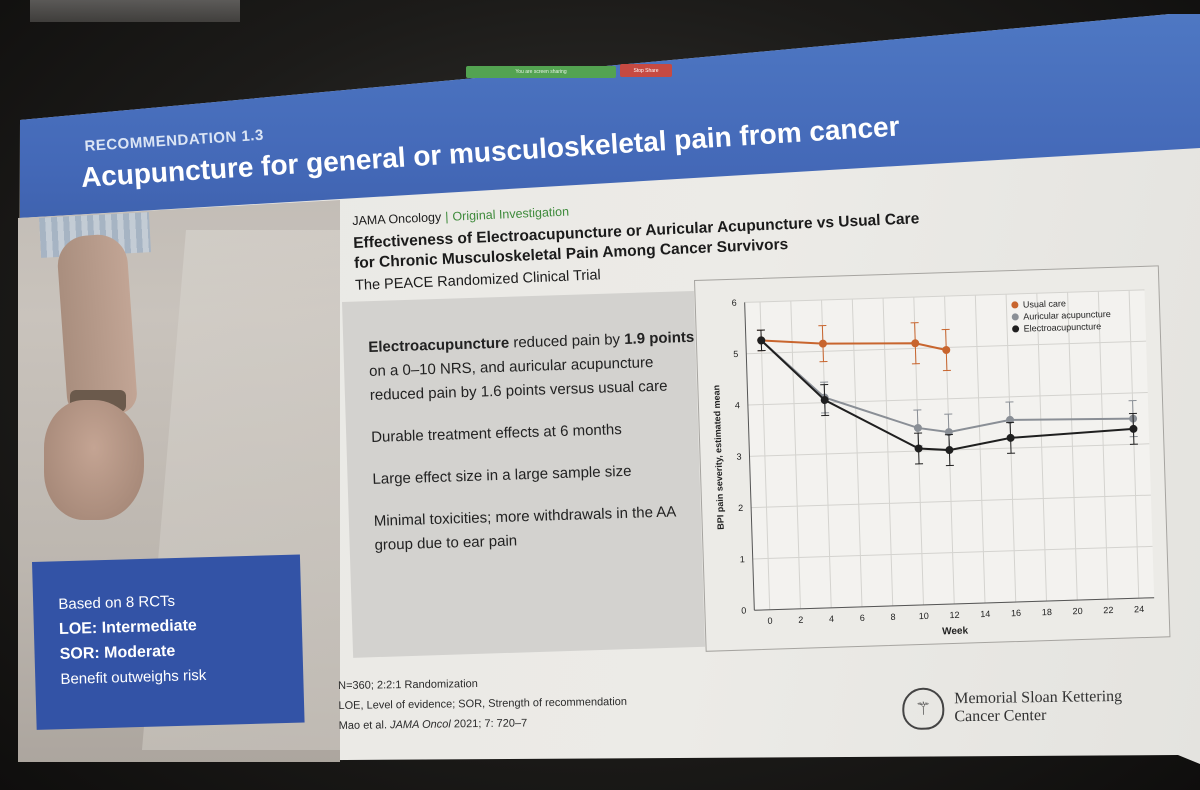 This screenshot has height=790, width=1200. Describe the element at coordinates (1047, 612) in the screenshot. I see `x-tick-label: 18` at that location.